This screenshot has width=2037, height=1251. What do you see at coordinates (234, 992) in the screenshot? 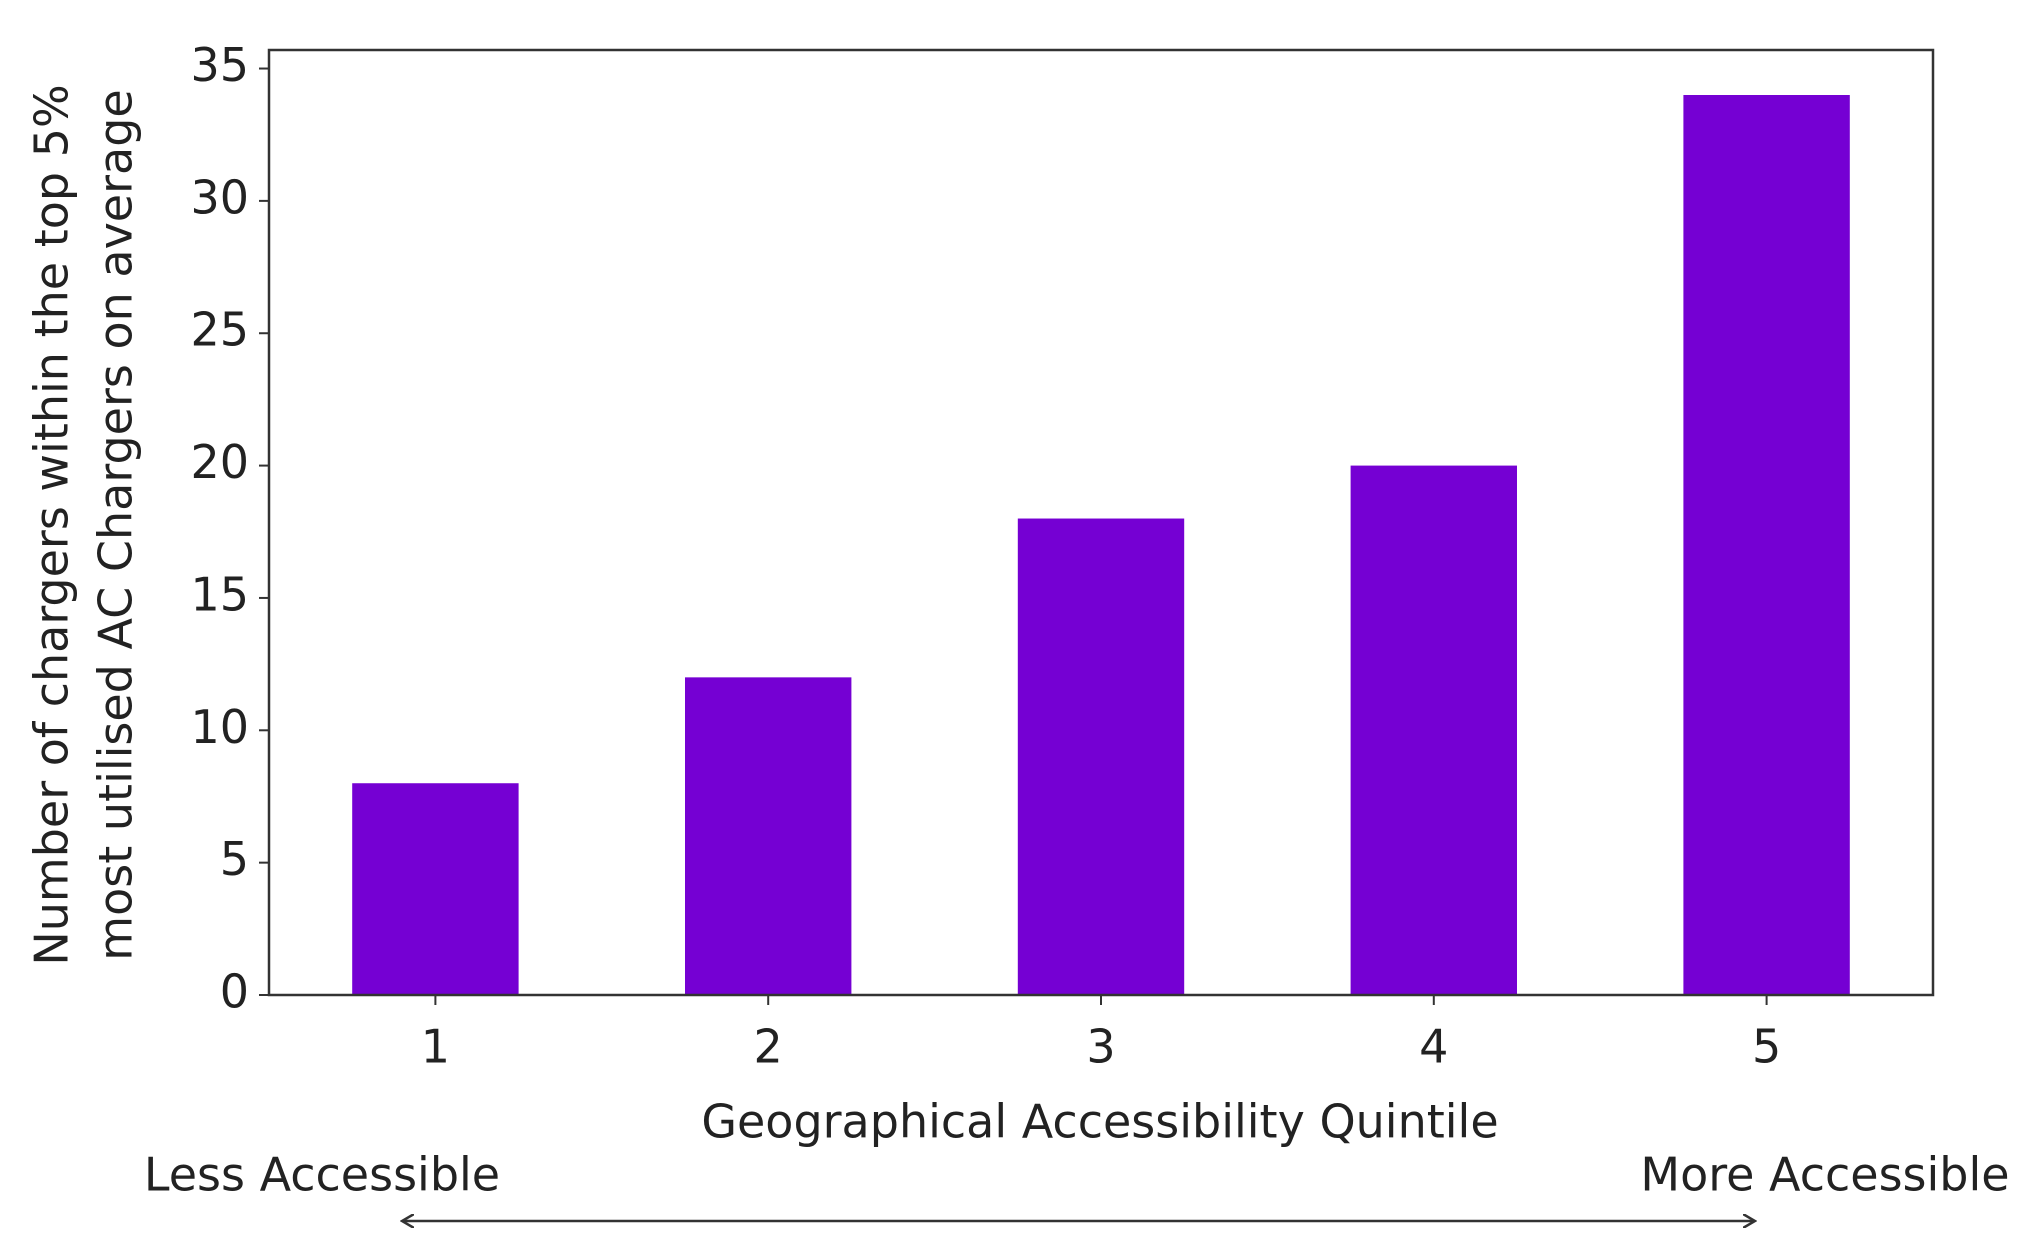
I see `y-tick-label: 0` at bounding box center [234, 992].